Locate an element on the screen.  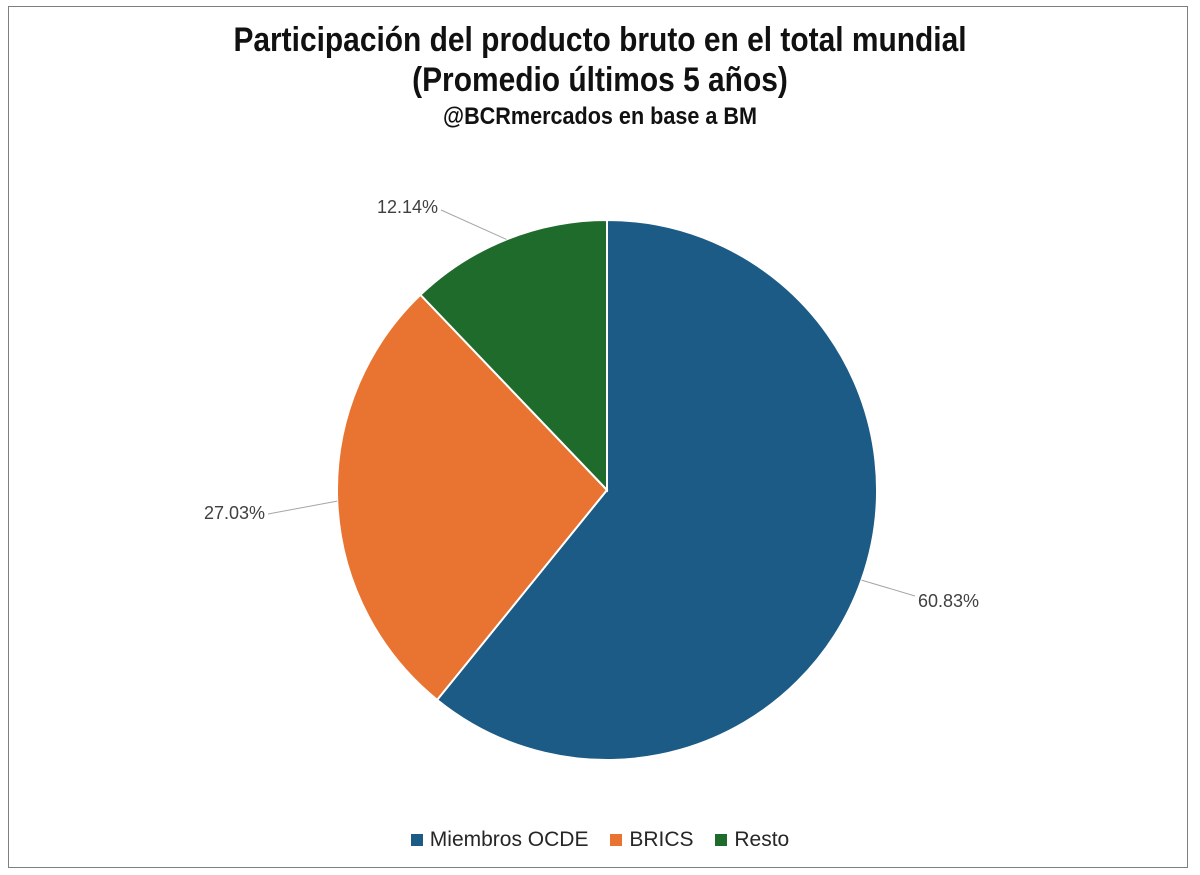
legend-label-resto: Resto is located at coordinates (762, 839).